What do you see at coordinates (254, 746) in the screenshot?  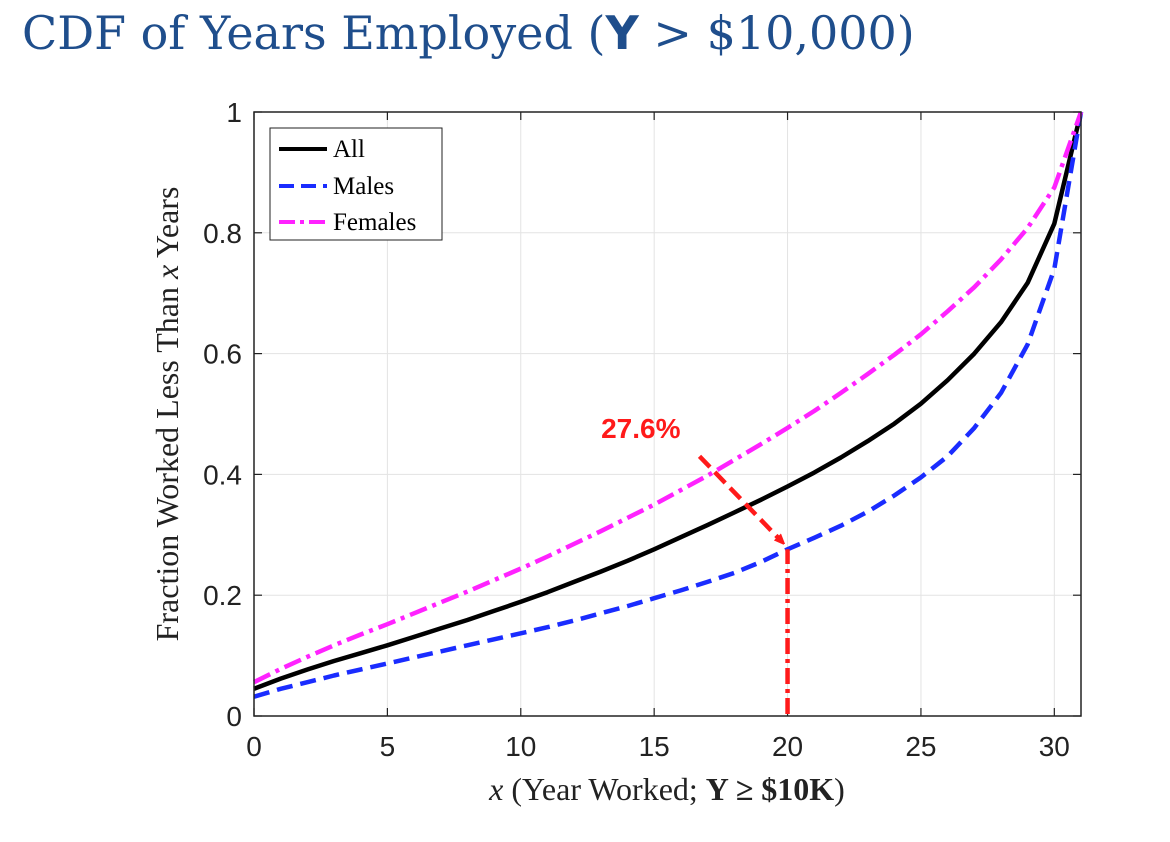 I see `x-tick-label: 0` at bounding box center [254, 746].